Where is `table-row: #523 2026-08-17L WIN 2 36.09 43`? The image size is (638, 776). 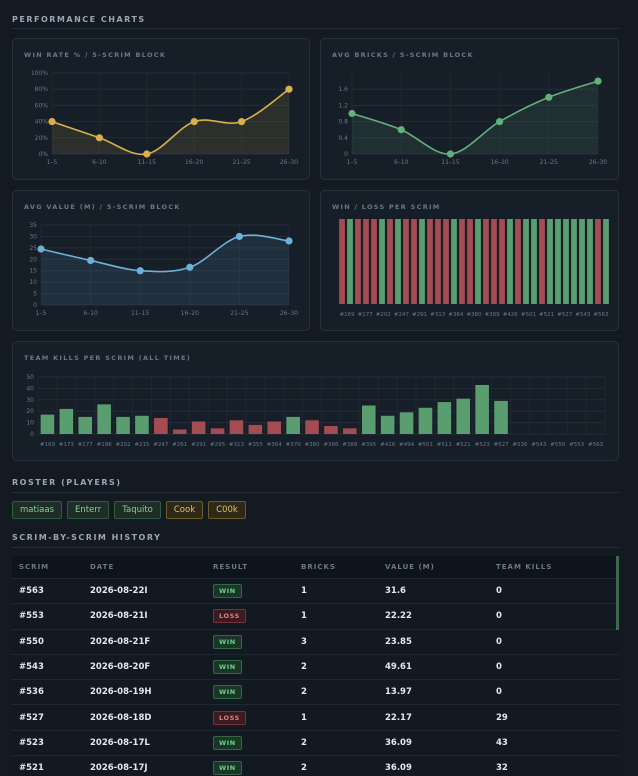
table-row: #523 2026-08-17L WIN 2 36.09 43 is located at coordinates (315, 742).